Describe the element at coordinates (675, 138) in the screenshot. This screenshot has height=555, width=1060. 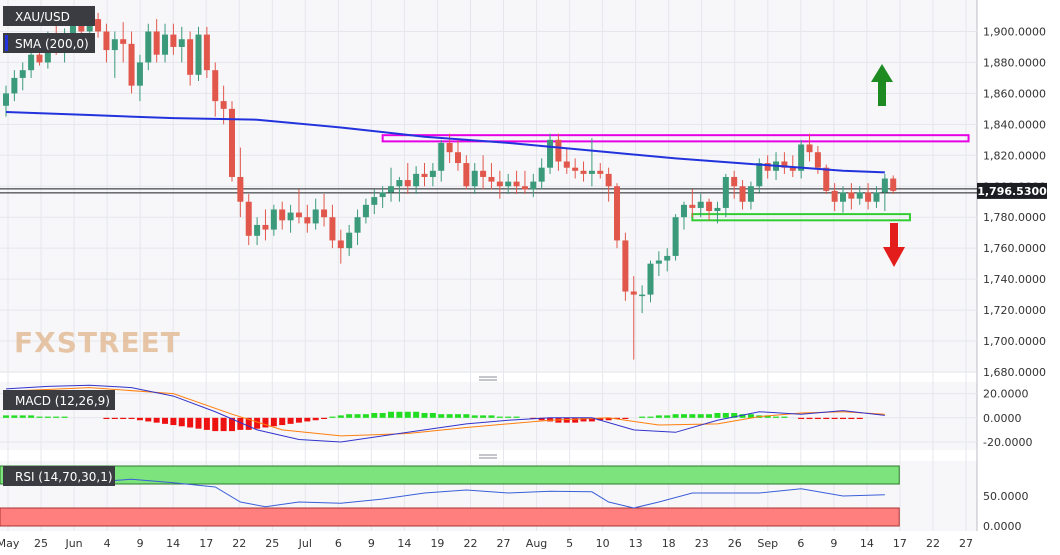
I see `resistance-zone` at that location.